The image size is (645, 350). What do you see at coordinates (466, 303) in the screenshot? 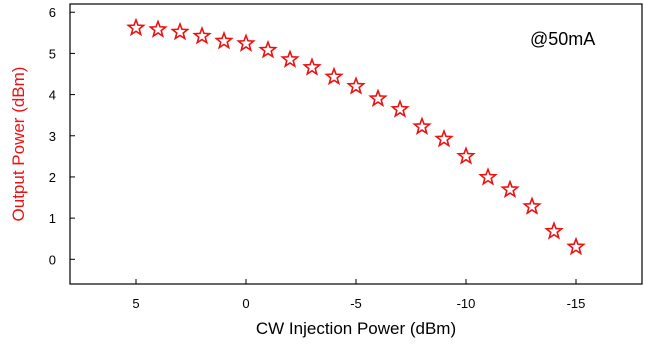
I see `x-tick-label: -10` at bounding box center [466, 303].